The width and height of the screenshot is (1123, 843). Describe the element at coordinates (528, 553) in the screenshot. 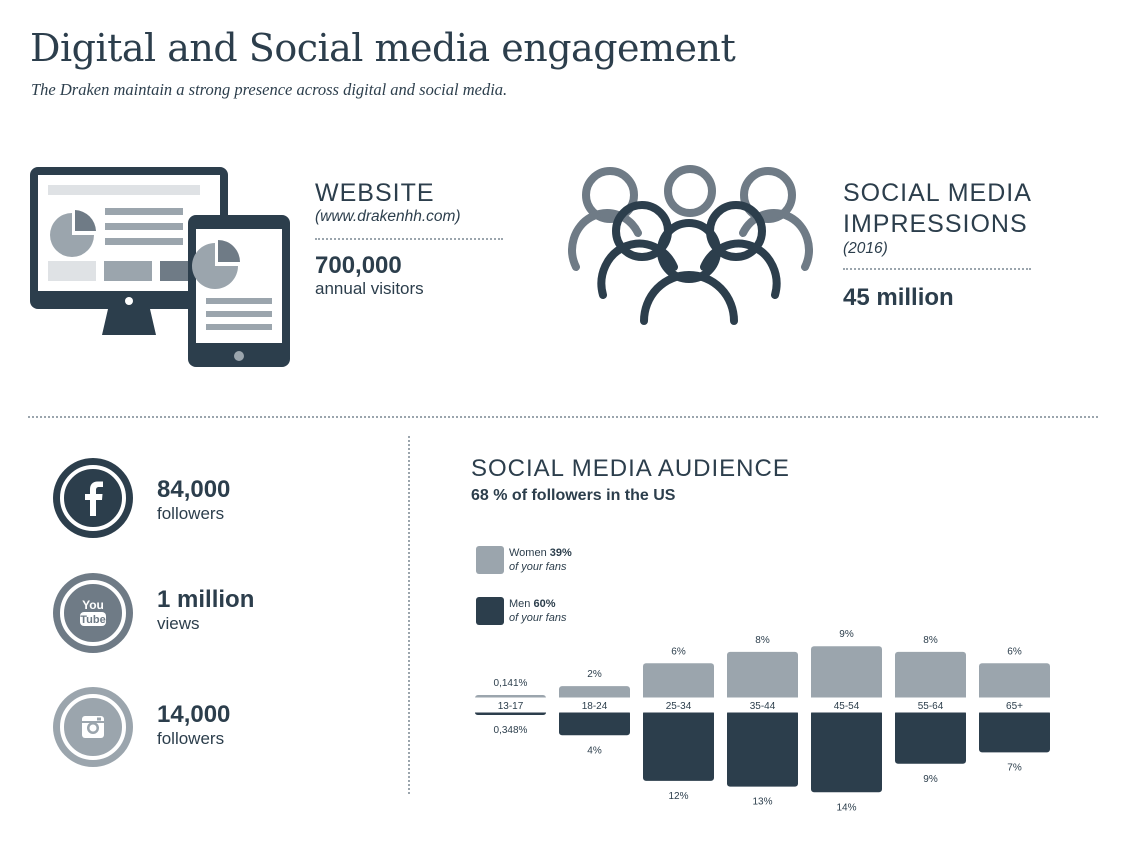

I see `legend-women-label: Women` at that location.